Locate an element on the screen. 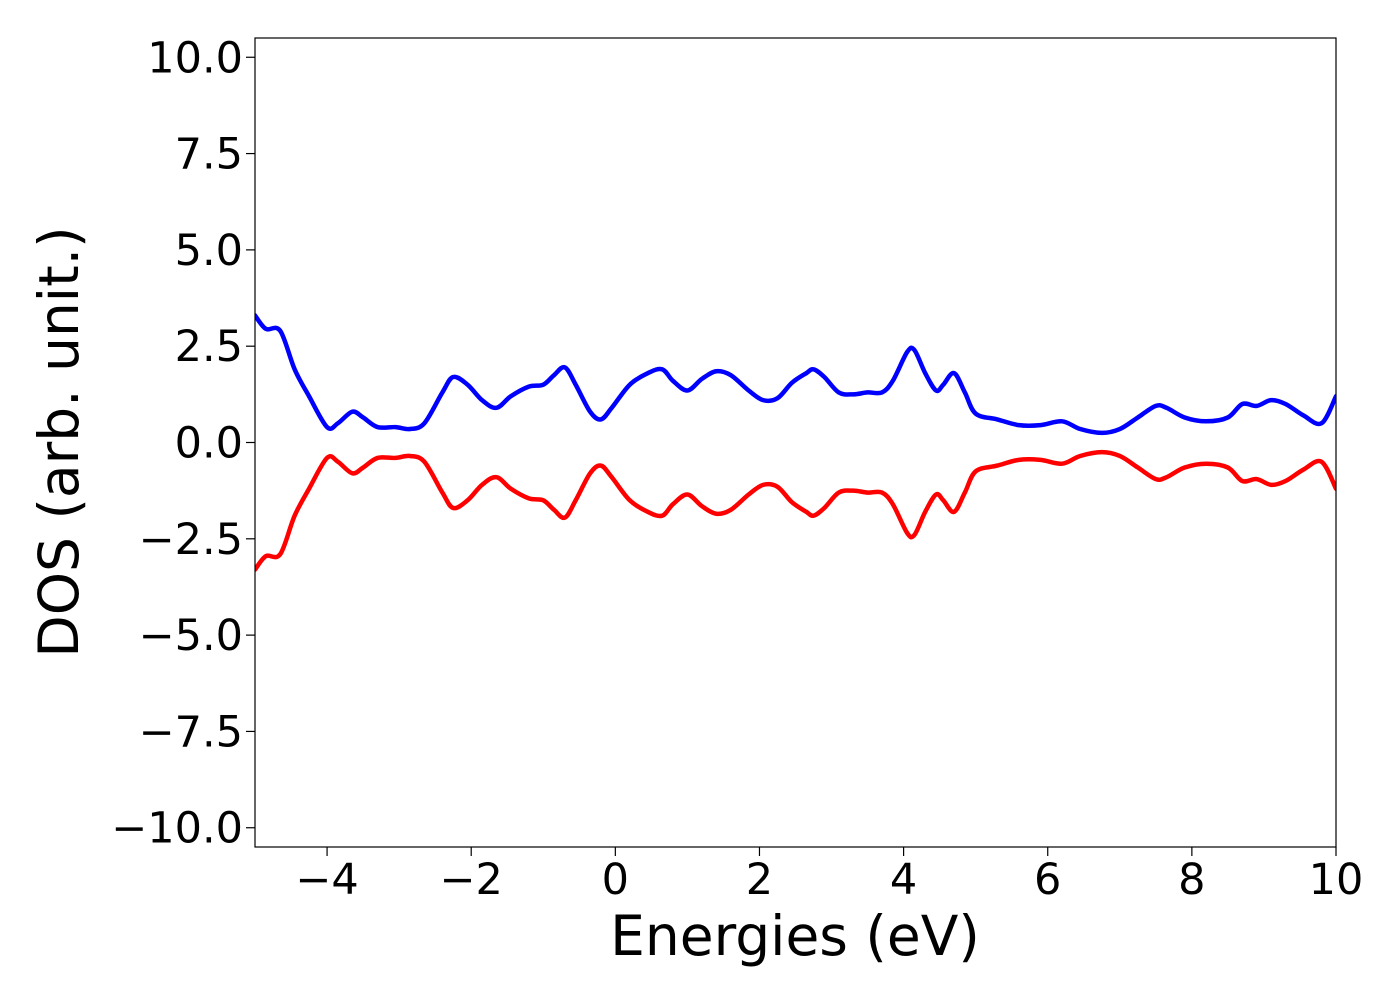 Image resolution: width=1400 pixels, height=1000 pixels. x-tick-label: 4 is located at coordinates (903, 880).